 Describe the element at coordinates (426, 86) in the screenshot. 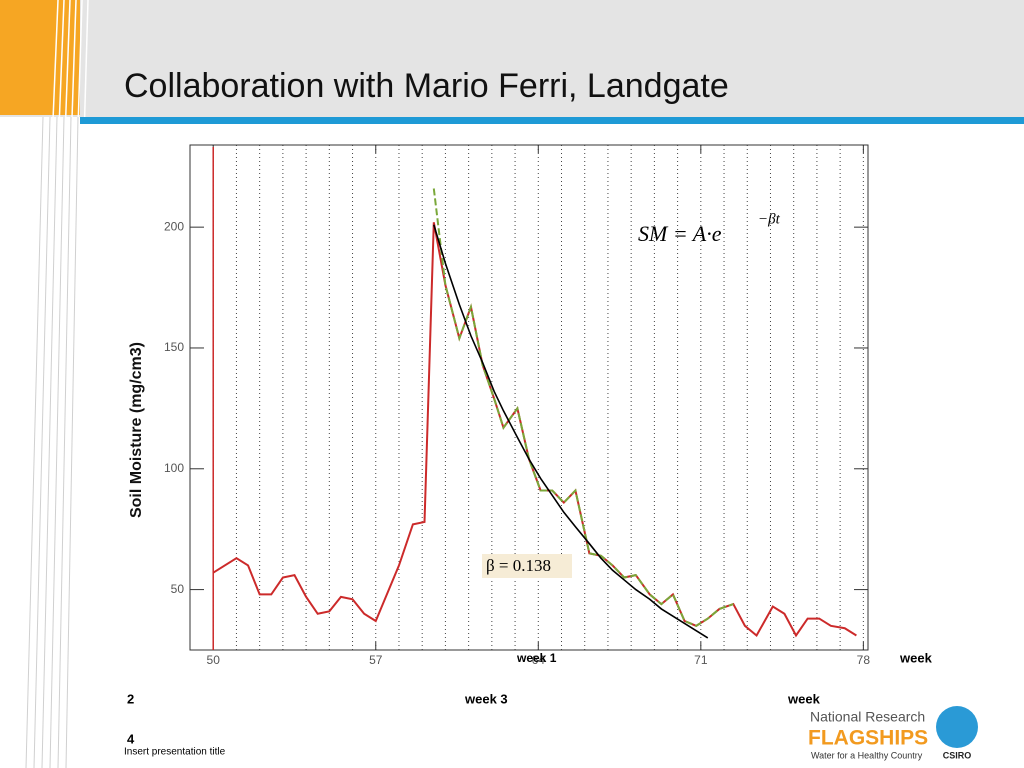

I see `slide-title: Collaboration with Mario Ferri, Landgate` at that location.